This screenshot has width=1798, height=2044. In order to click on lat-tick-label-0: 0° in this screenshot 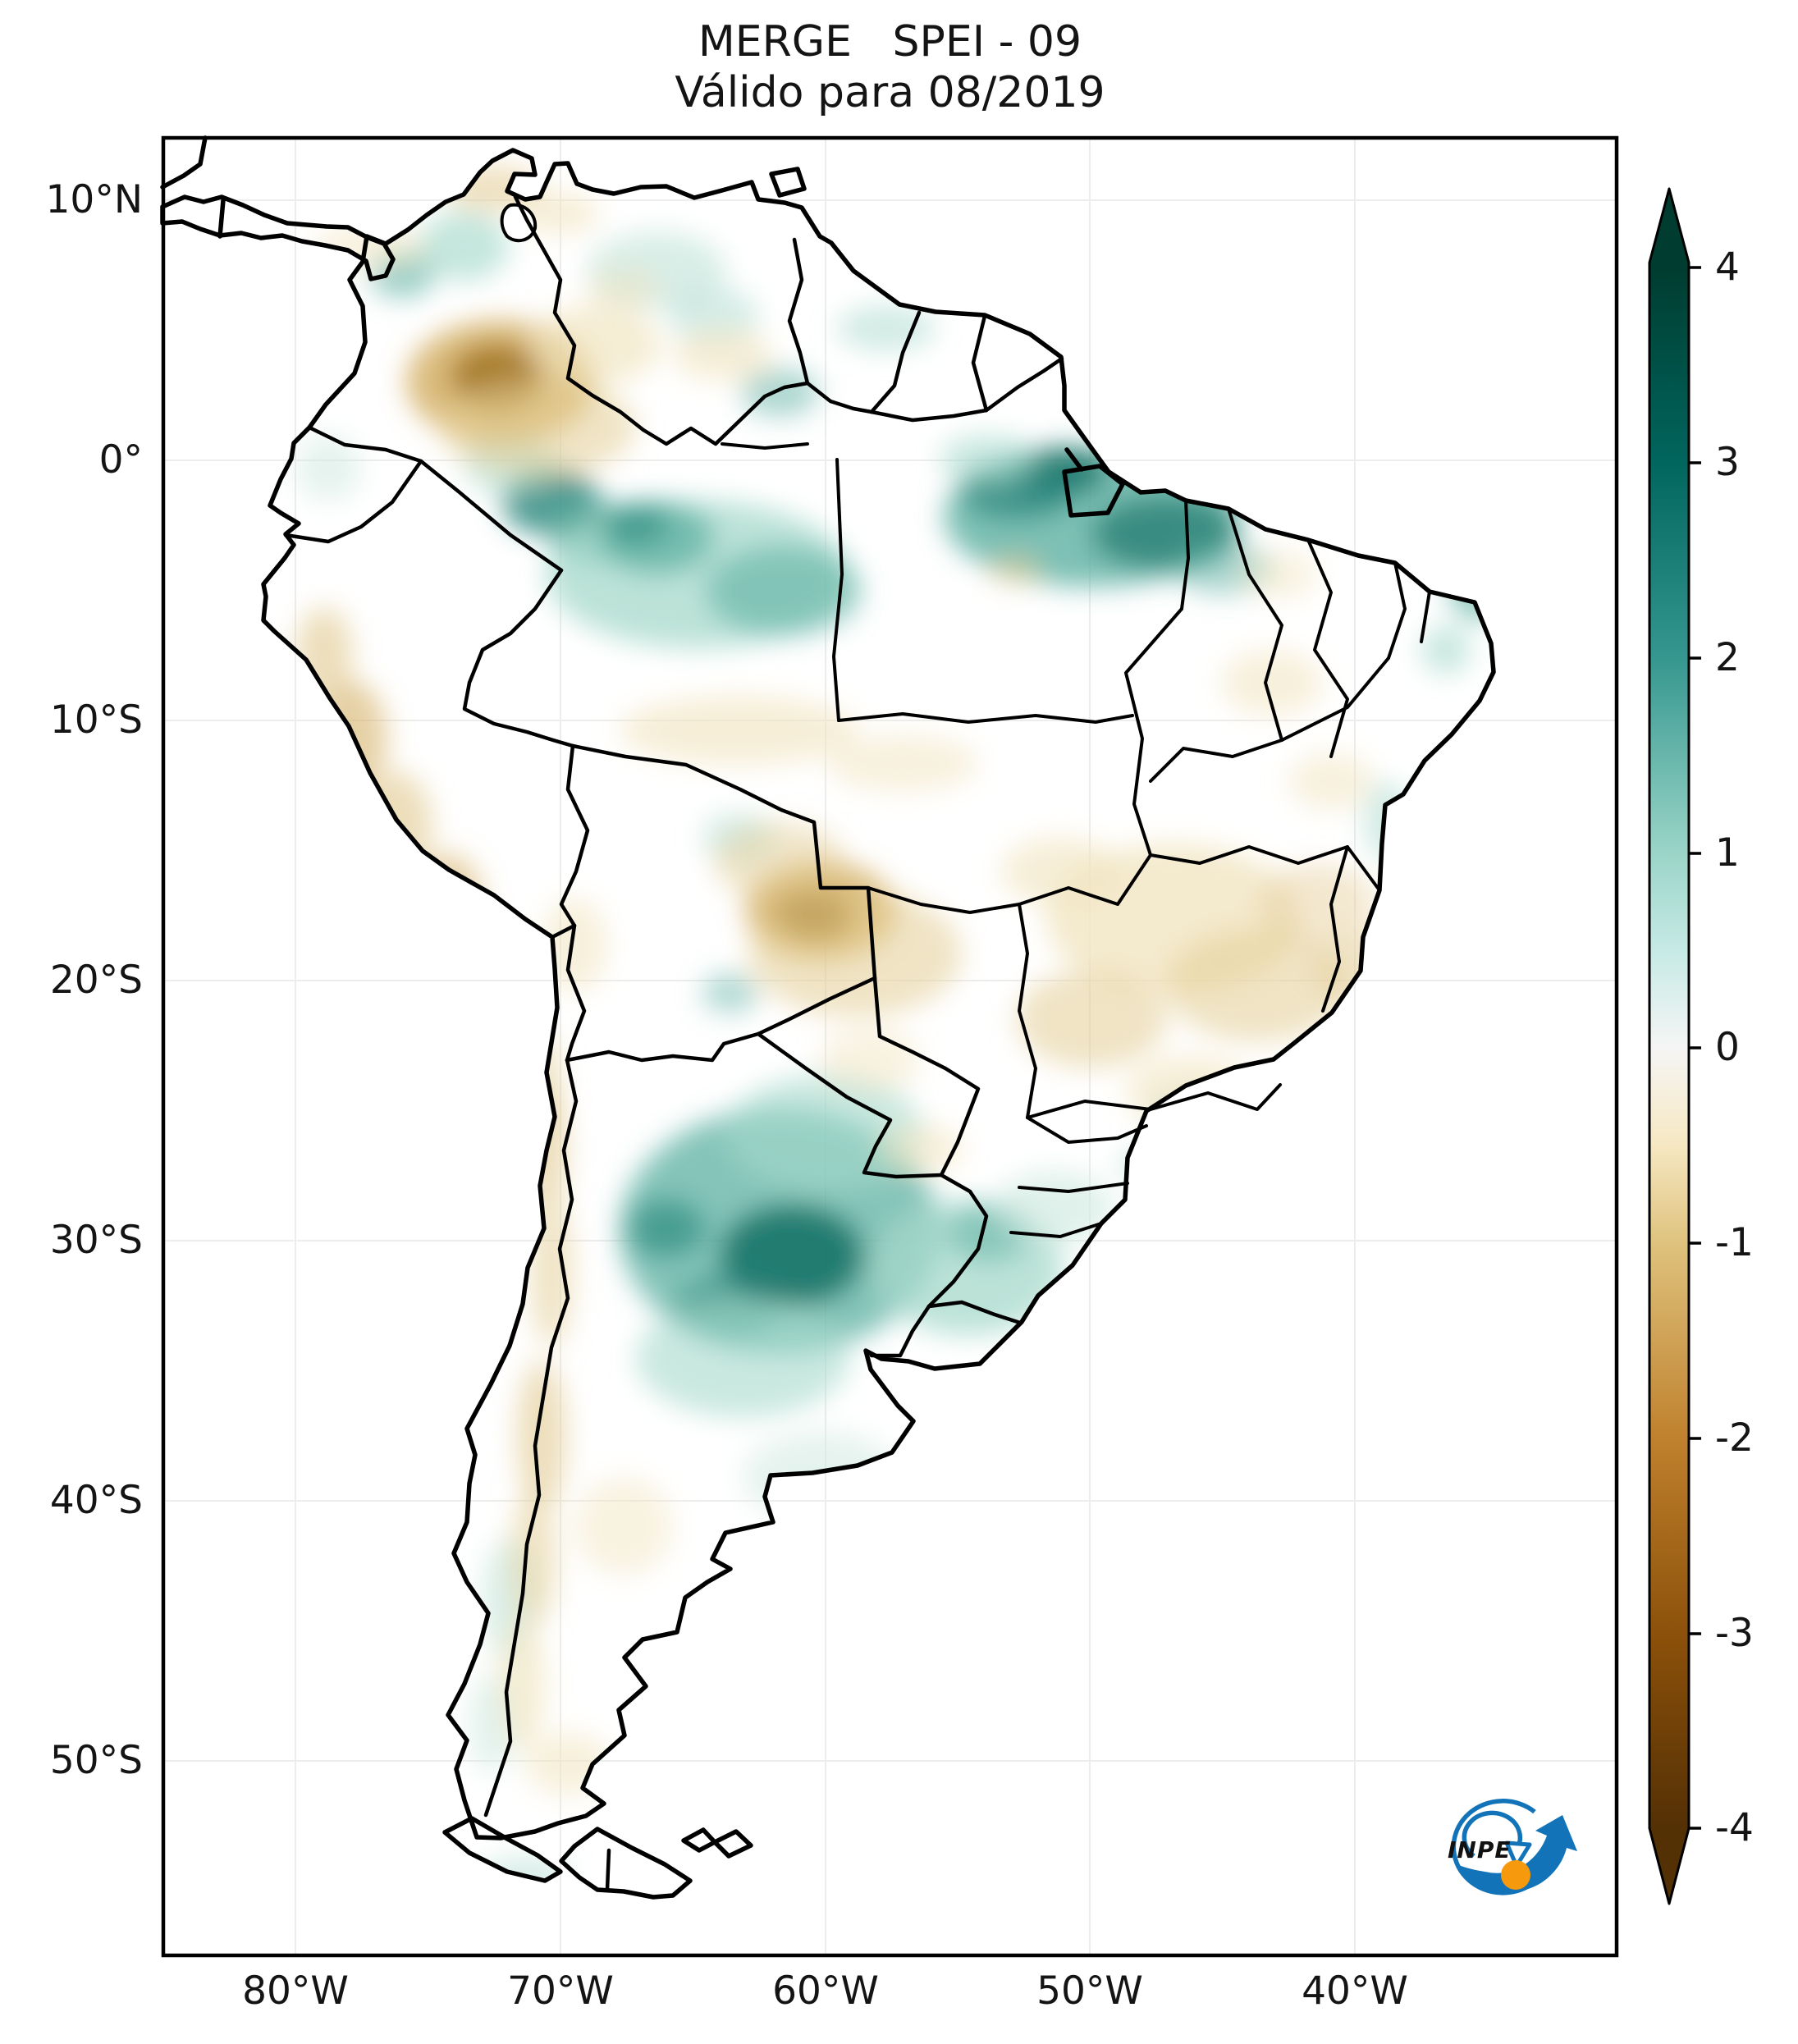, I will do `click(120, 459)`.